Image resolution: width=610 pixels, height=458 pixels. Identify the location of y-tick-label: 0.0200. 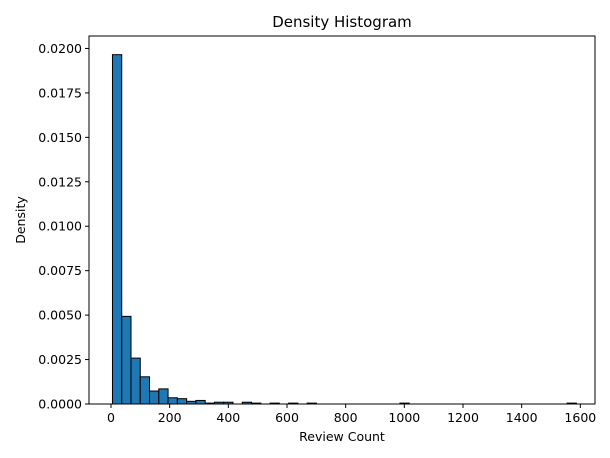
(60, 48).